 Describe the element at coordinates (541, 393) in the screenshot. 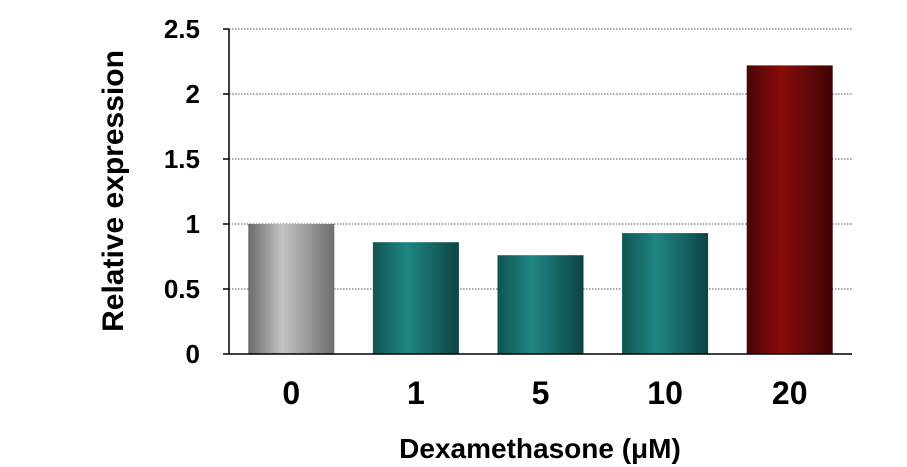

I see `x-tick-label: 5` at that location.